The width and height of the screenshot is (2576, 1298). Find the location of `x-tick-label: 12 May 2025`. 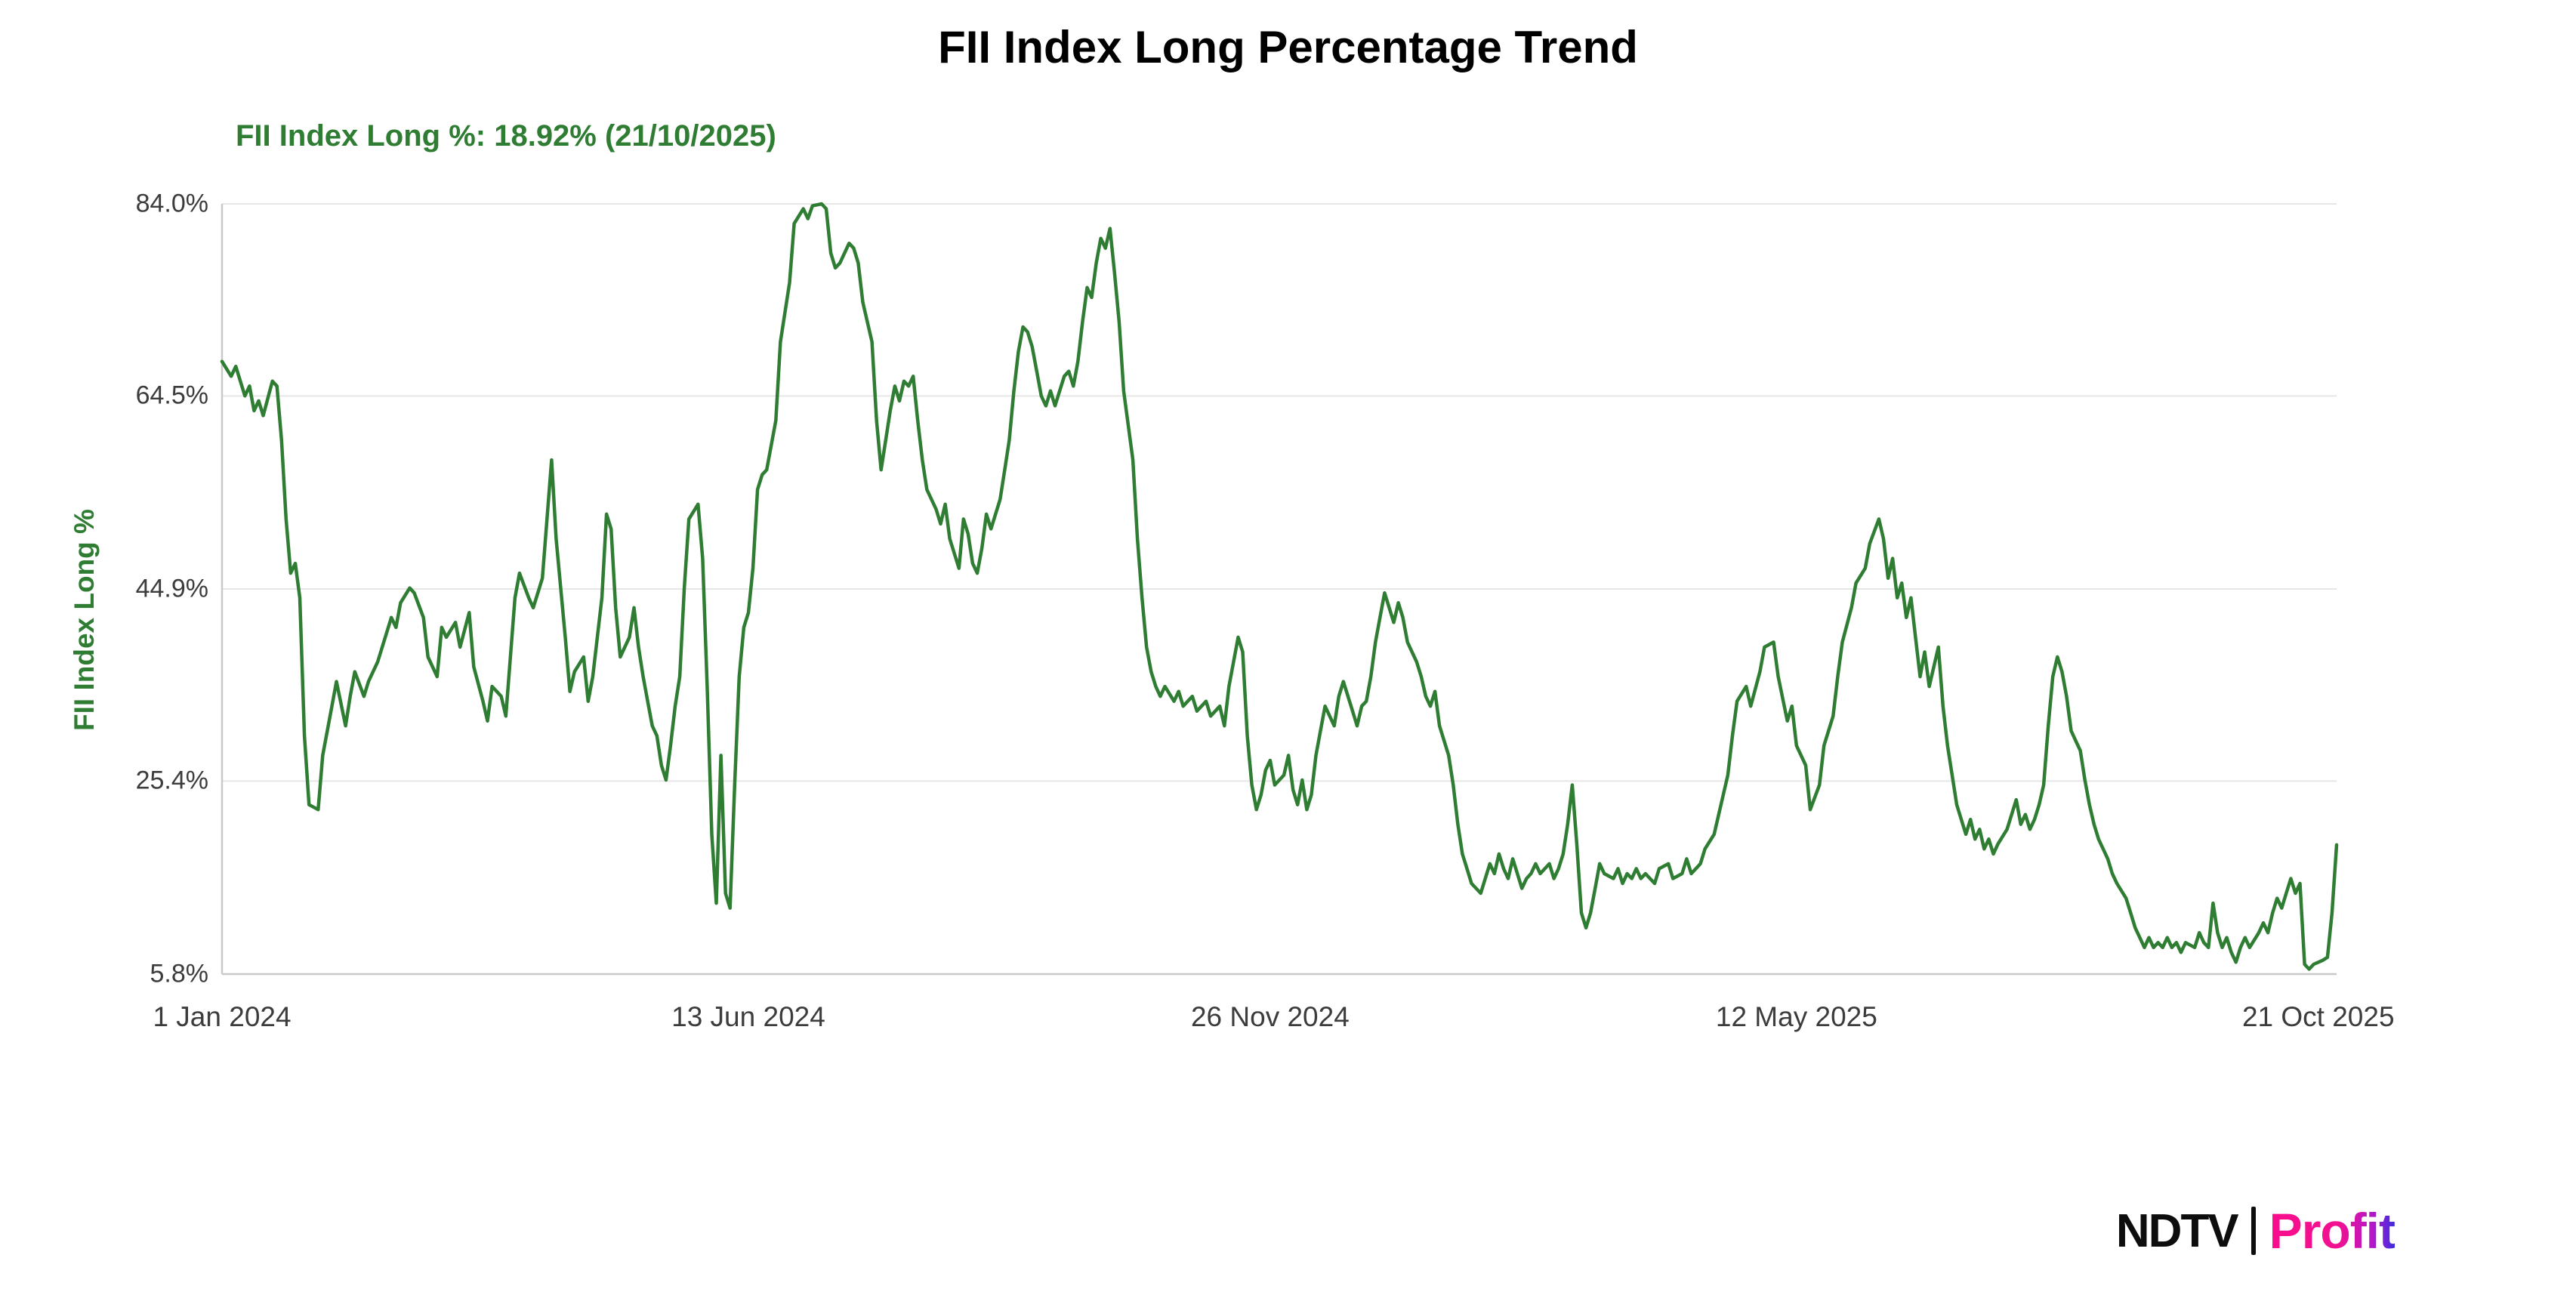

x-tick-label: 12 May 2025 is located at coordinates (1796, 1017).